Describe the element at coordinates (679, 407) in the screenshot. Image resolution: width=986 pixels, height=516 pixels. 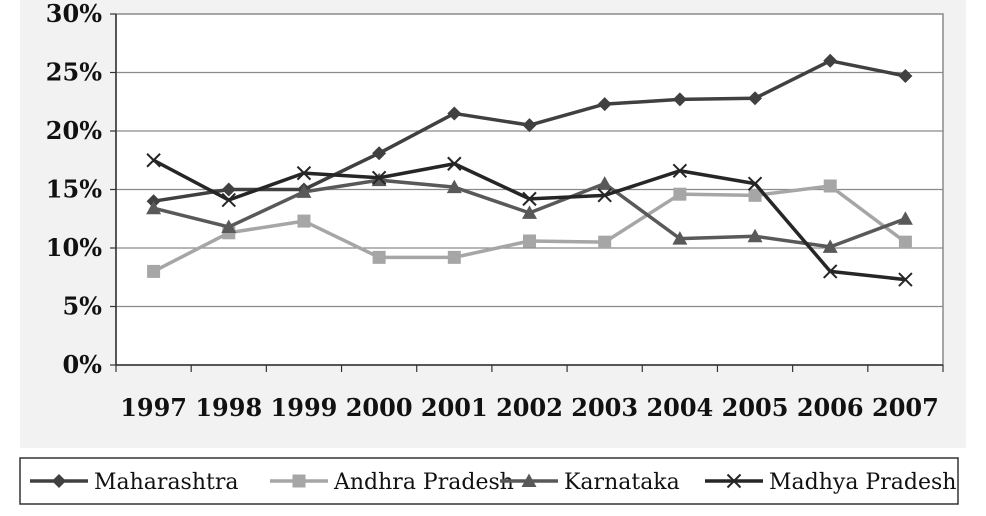
I see `x-tick-label: 2004` at that location.